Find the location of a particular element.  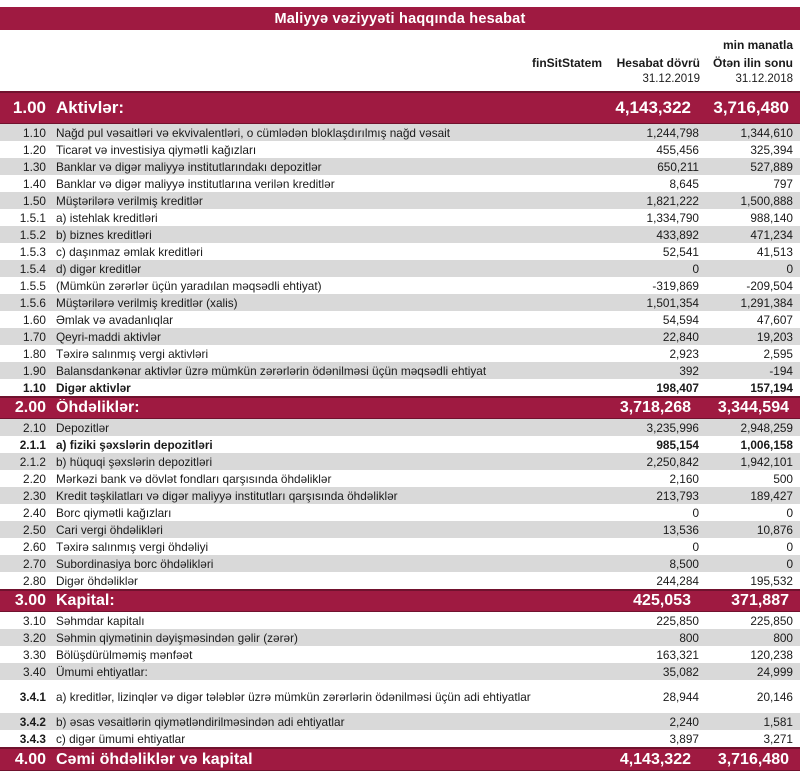

value-current: 1,334,790 is located at coordinates (672, 217).